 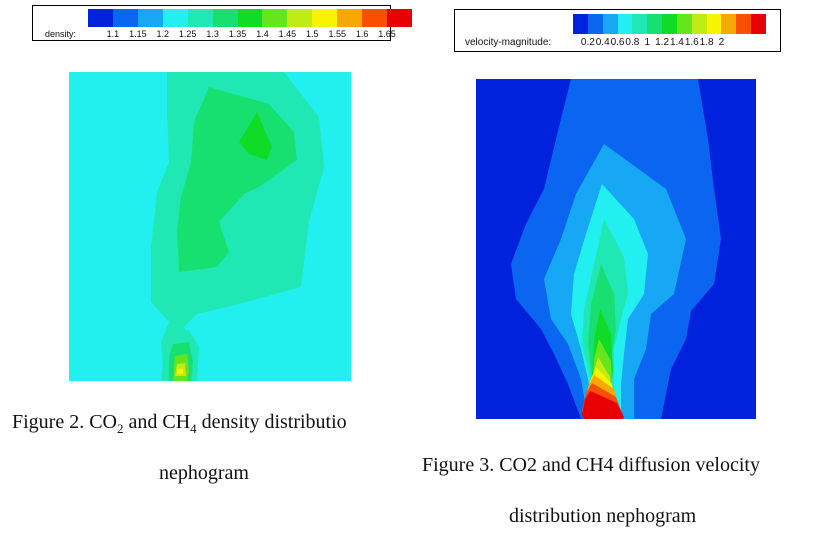 I want to click on density-tick-label: 1.35, so click(x=237, y=34).